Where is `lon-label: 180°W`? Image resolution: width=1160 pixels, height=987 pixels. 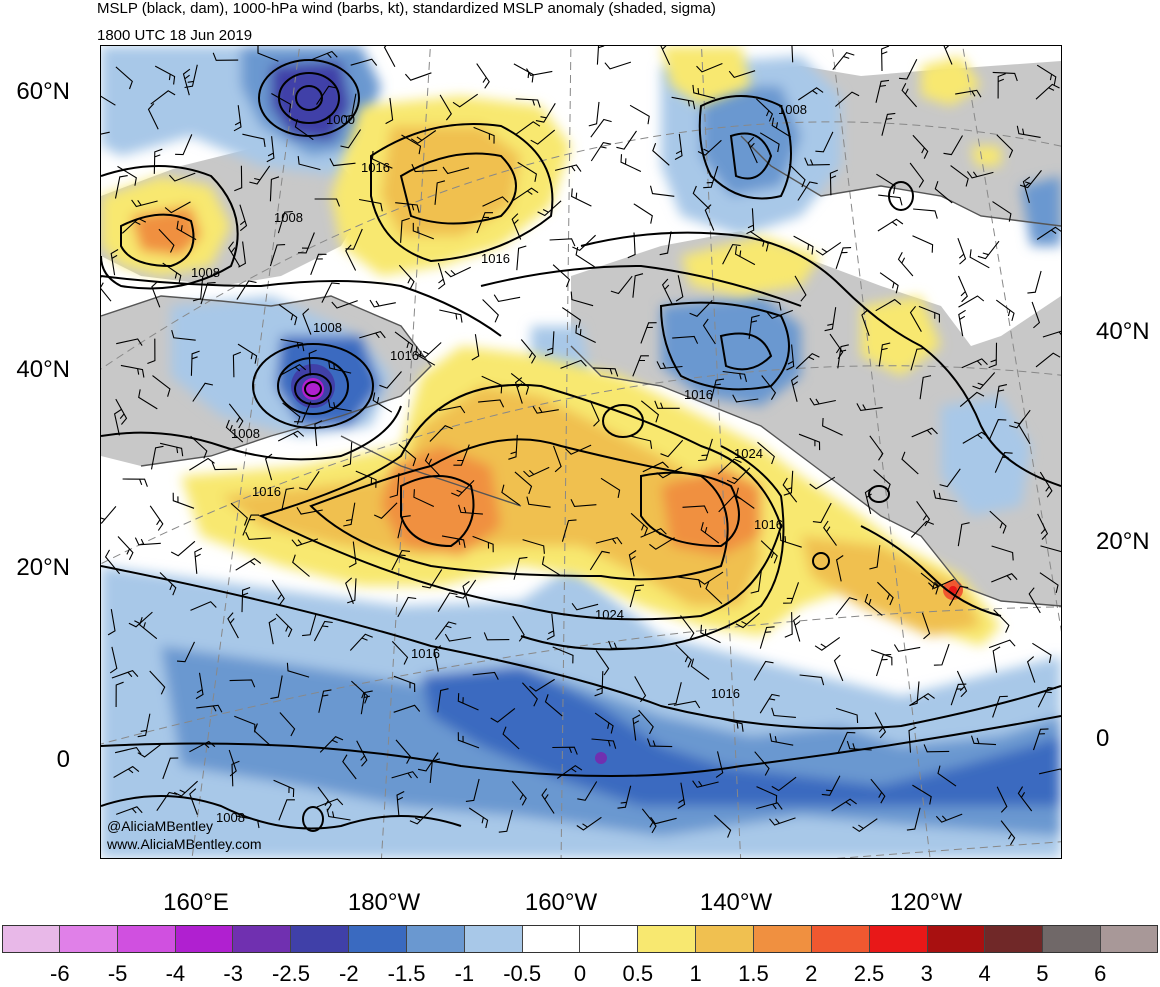 lon-label: 180°W is located at coordinates (384, 902).